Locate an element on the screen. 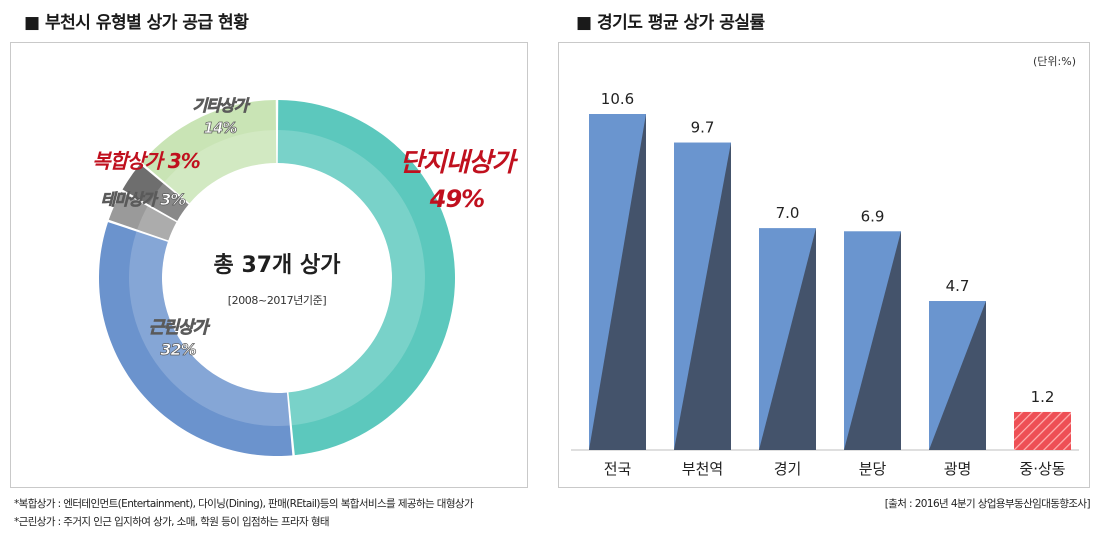 This screenshot has width=1100, height=537. bar-value-label-5: 1.2 is located at coordinates (1043, 397).